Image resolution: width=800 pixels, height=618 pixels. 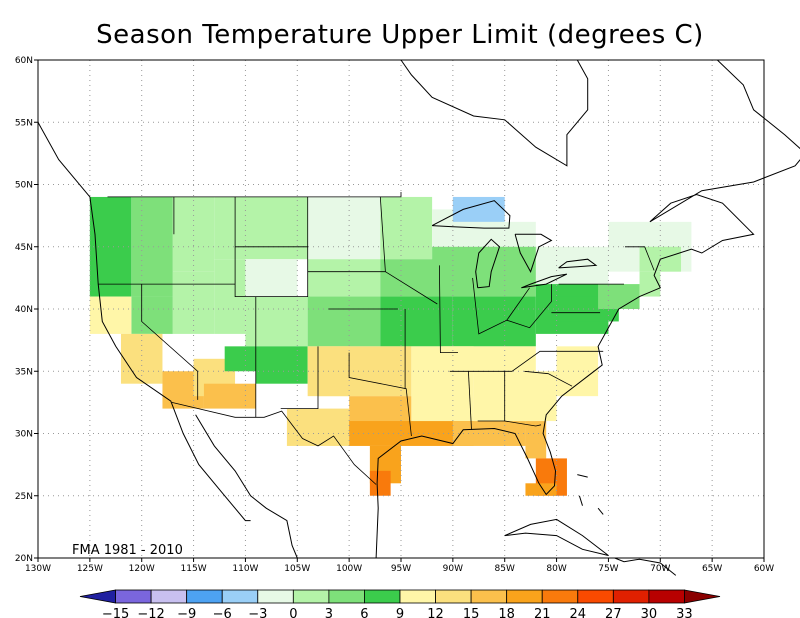 What do you see at coordinates (471, 612) in the screenshot?
I see `colorbar-label: 15` at bounding box center [471, 612].